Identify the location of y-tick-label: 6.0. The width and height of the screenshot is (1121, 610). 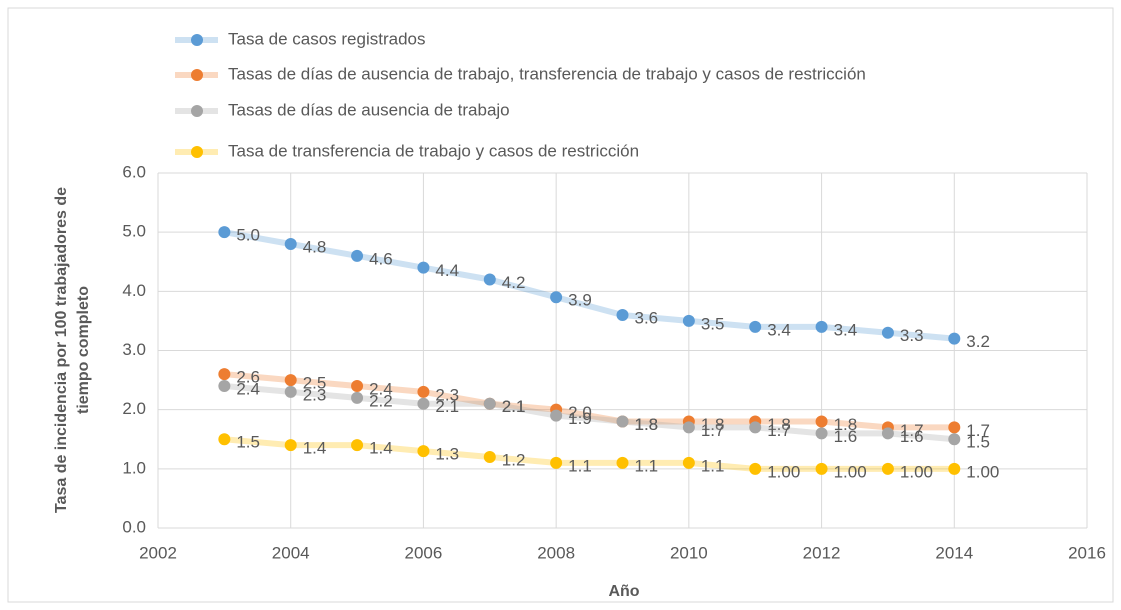
(134, 171).